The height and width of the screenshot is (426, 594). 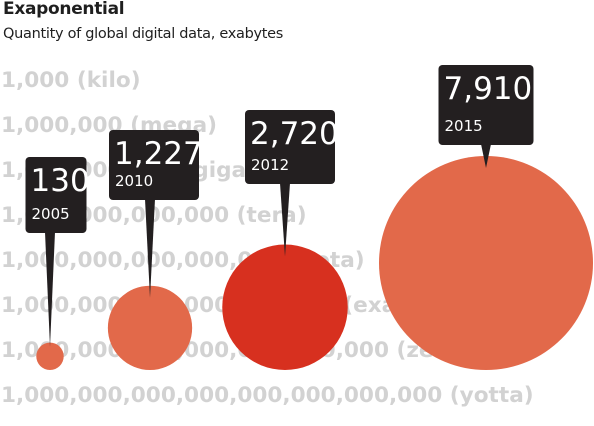 I want to click on chart-title: Exaponential, so click(x=64, y=9).